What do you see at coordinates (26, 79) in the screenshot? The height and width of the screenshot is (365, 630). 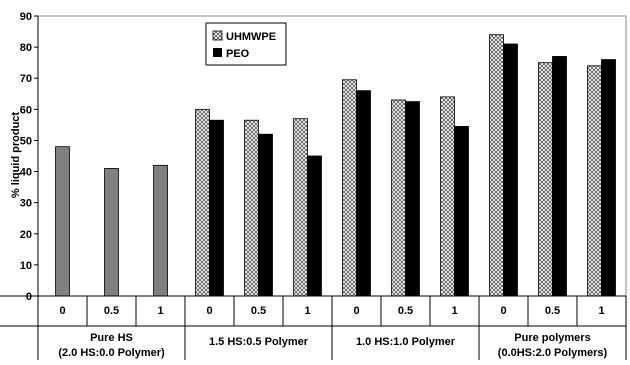 I see `y-tick-label: 70` at bounding box center [26, 79].